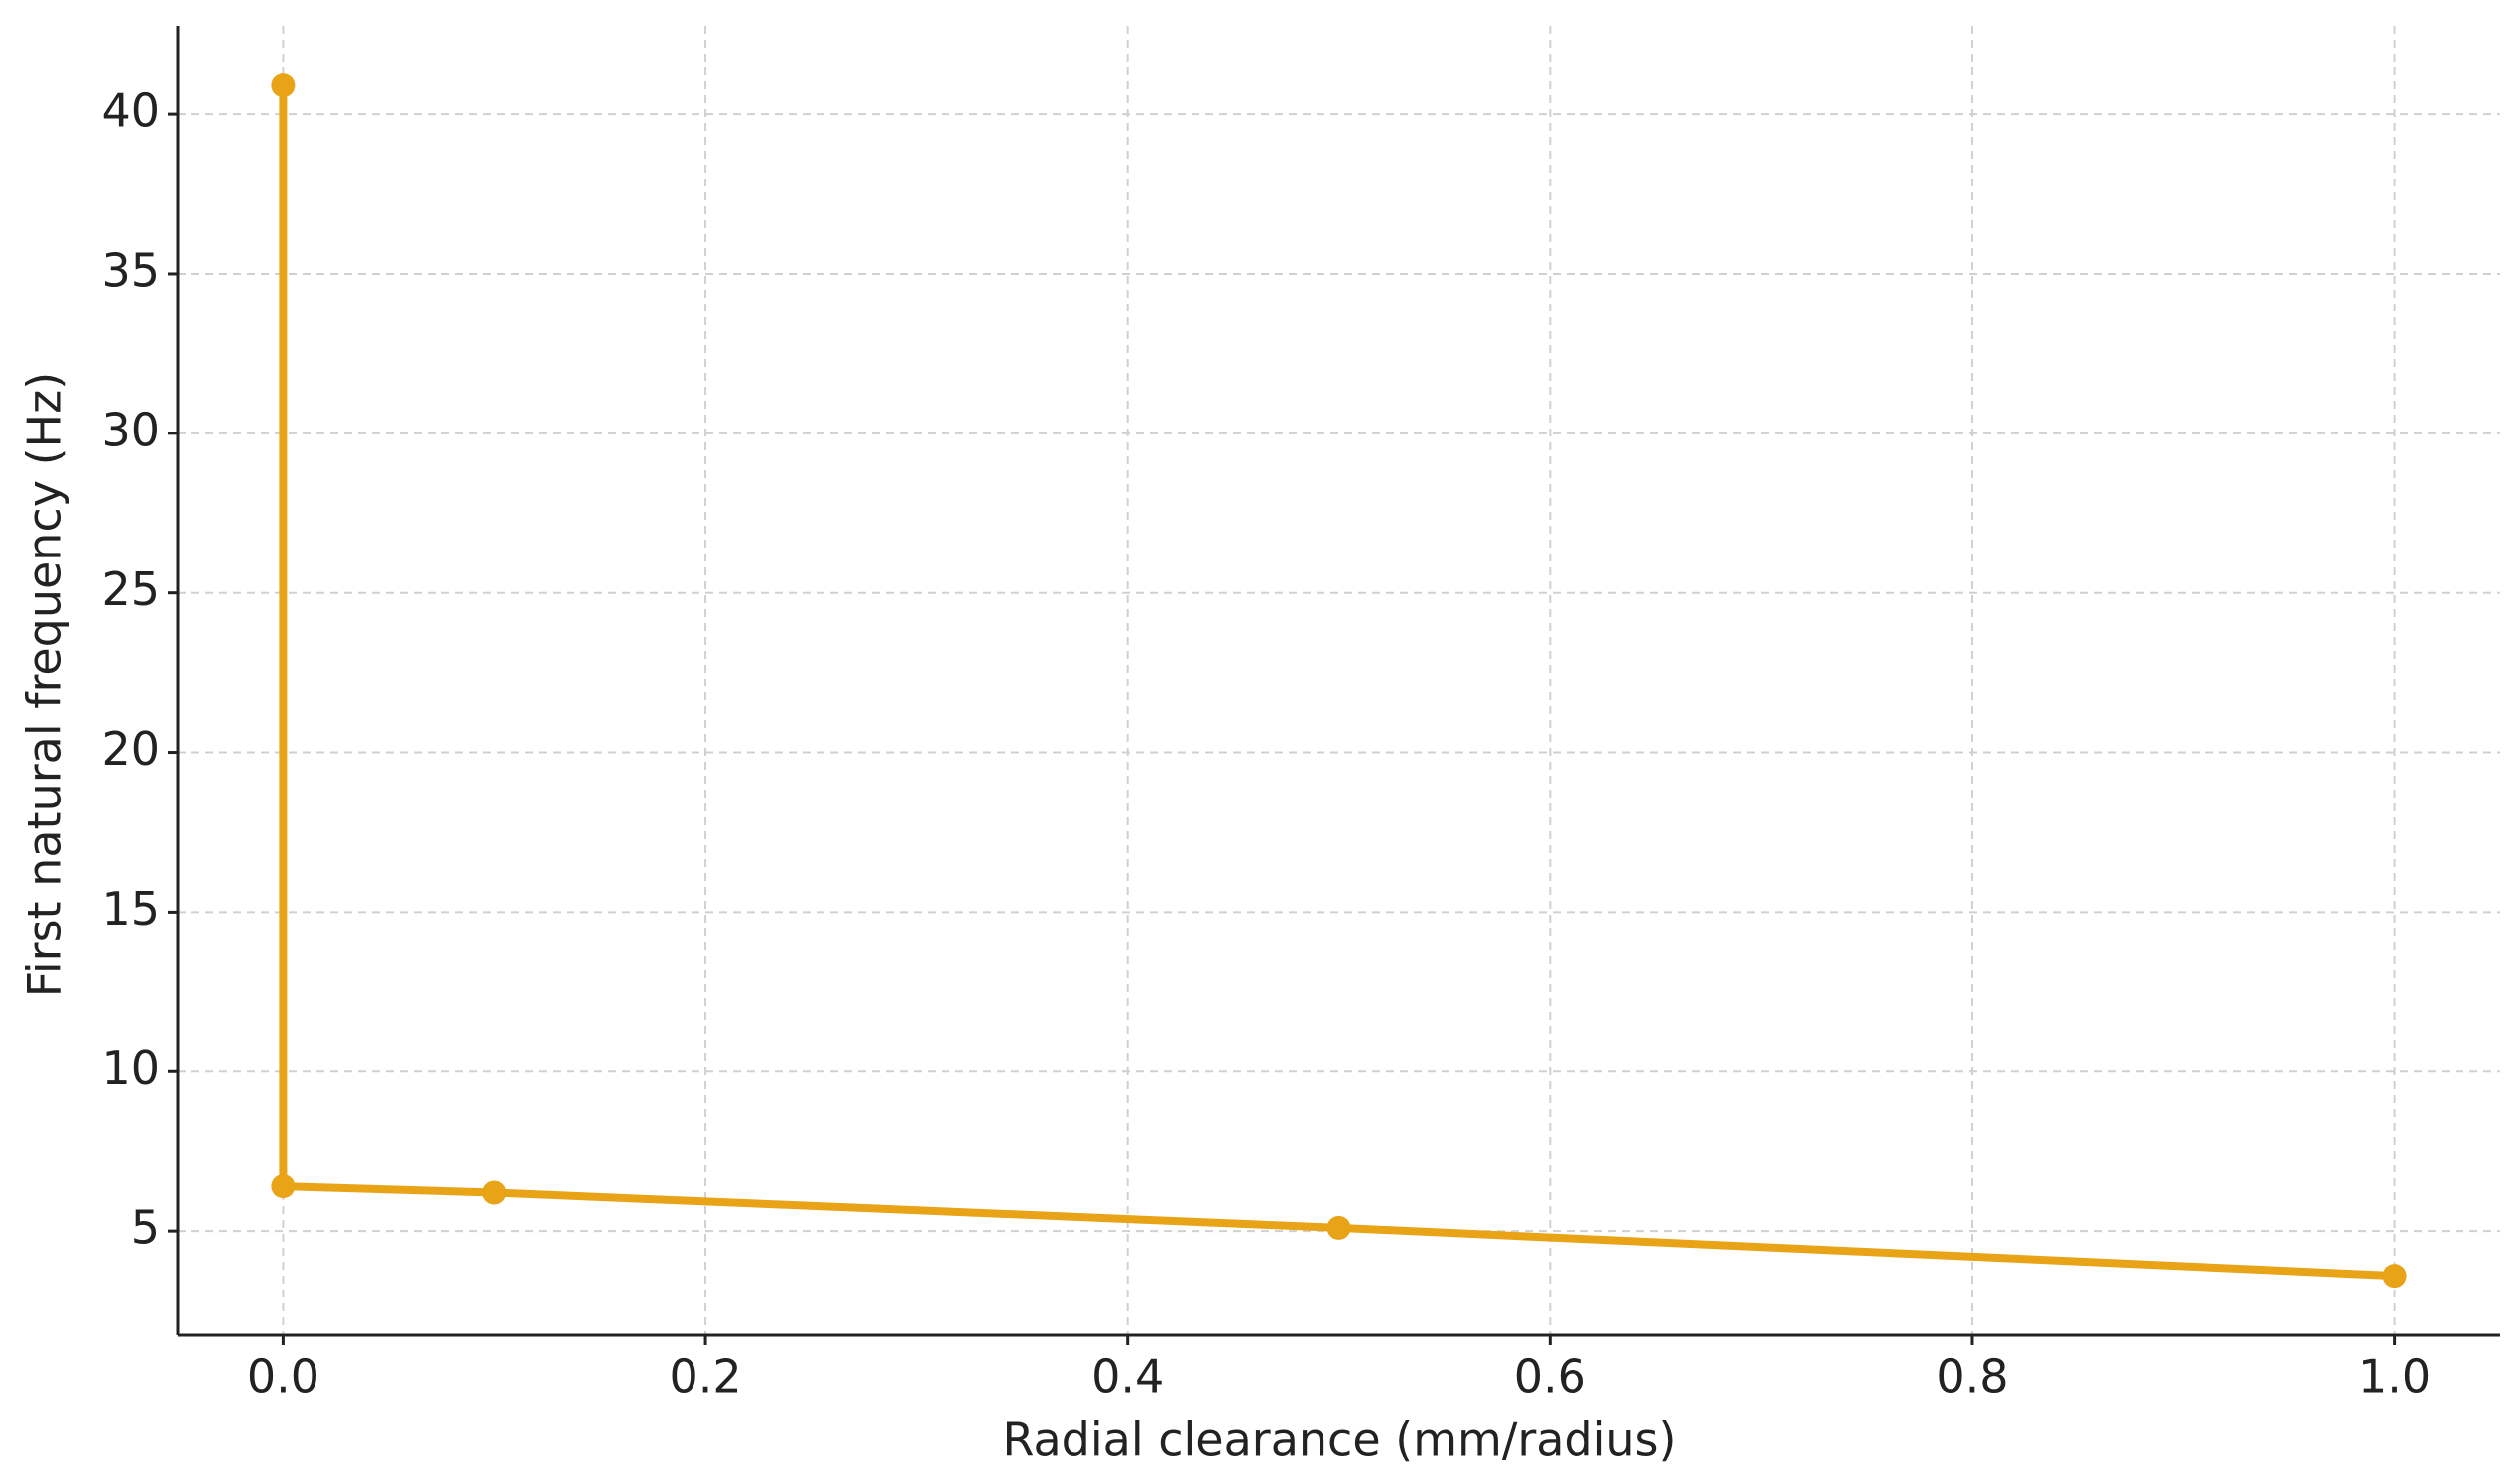 This screenshot has width=2520, height=1481. What do you see at coordinates (705, 1377) in the screenshot?
I see `x-tick-label: 0.2` at bounding box center [705, 1377].